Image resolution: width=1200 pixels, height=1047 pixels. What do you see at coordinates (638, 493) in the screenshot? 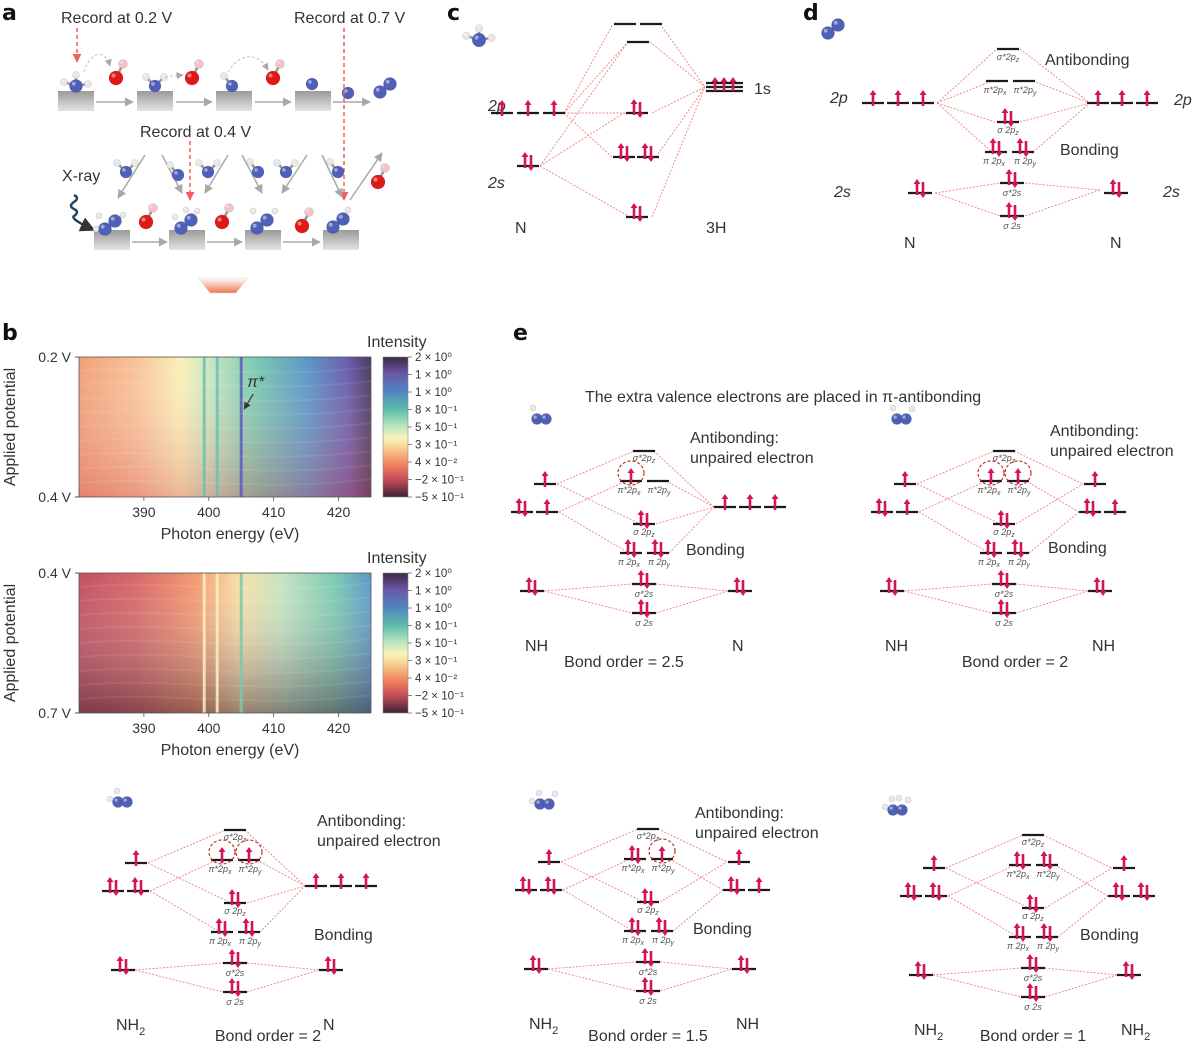
I see `mo-label-subscript: x` at bounding box center [638, 493].